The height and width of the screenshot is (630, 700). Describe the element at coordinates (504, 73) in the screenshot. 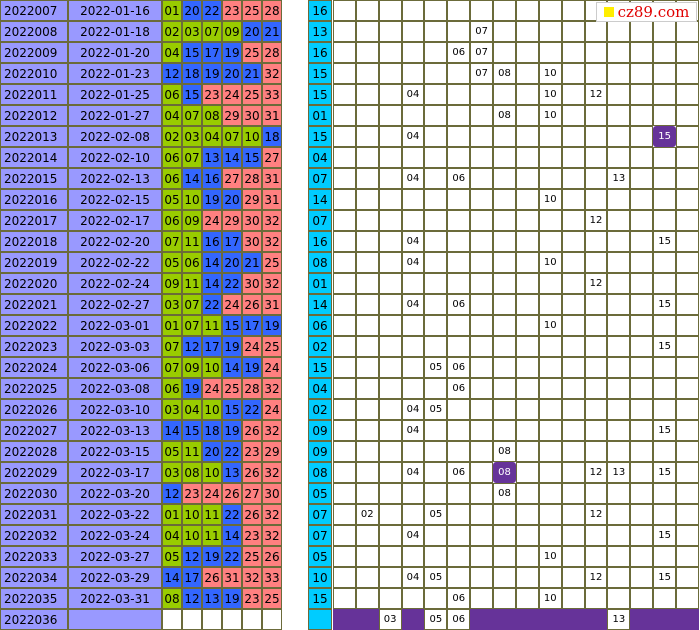

I see `trend-cell: 08` at that location.